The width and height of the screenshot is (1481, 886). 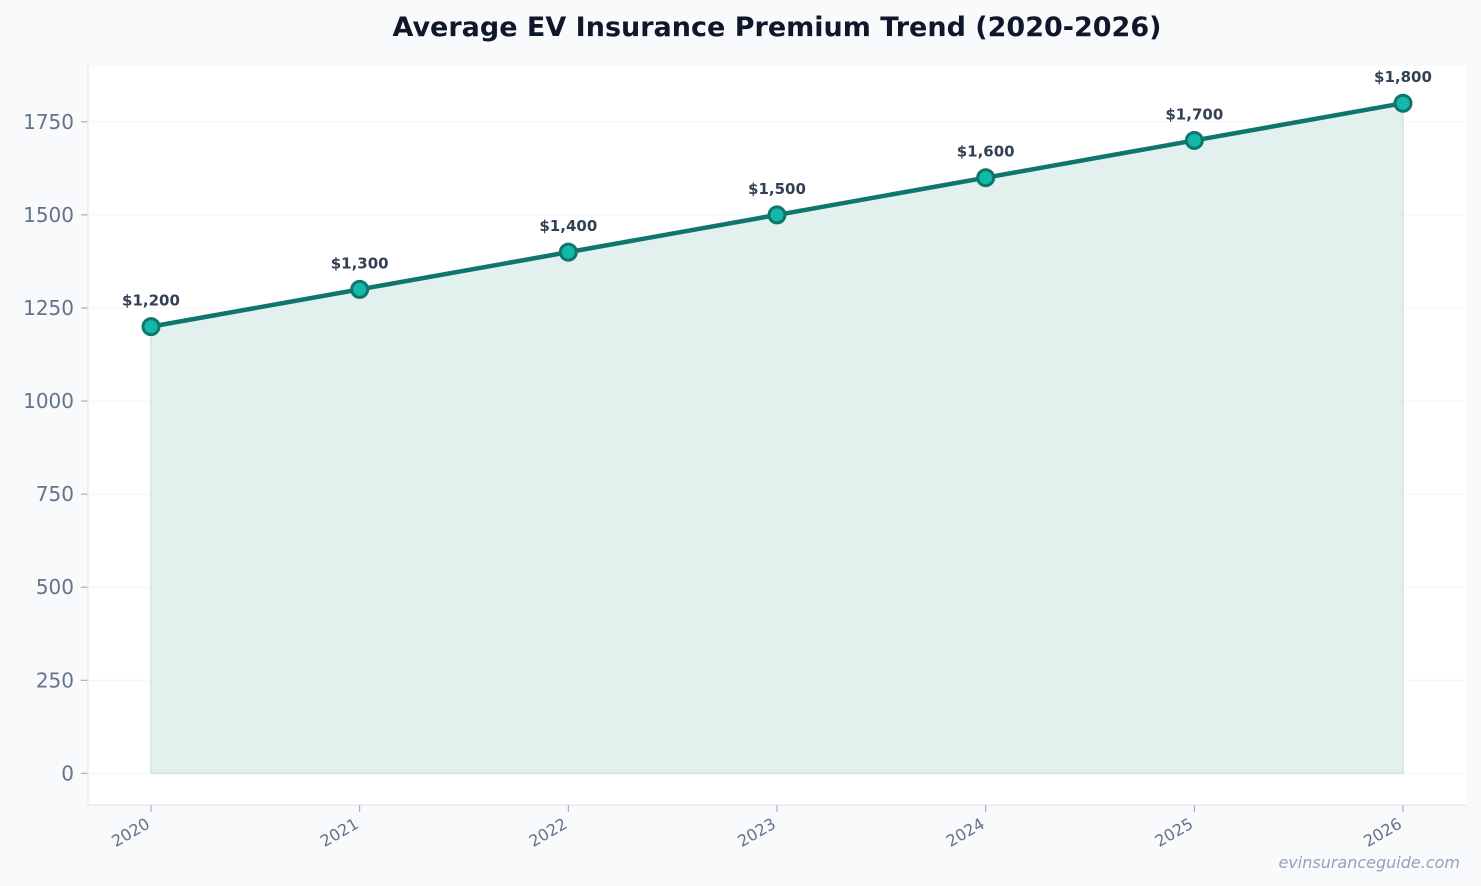 I want to click on y-tick-label: 250, so click(x=55, y=680).